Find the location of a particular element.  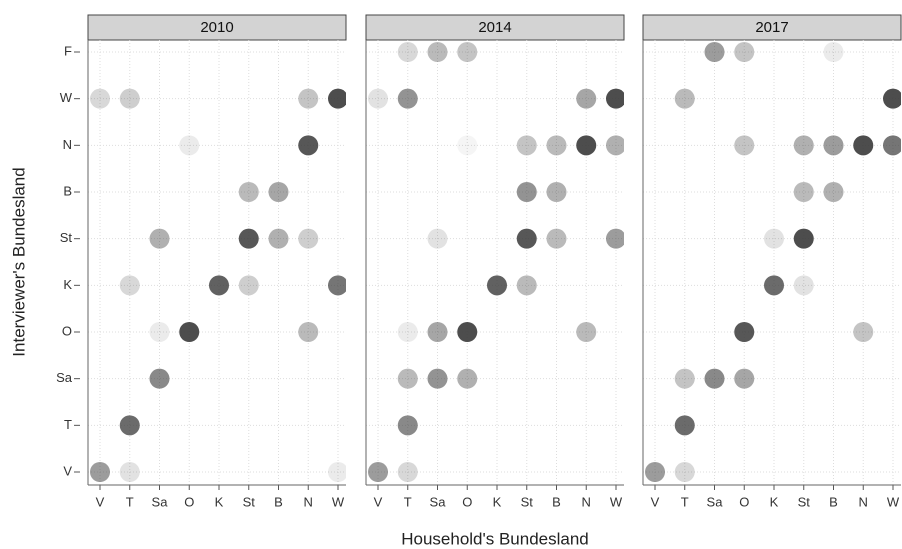

y-tick-label: N is located at coordinates (67, 144).